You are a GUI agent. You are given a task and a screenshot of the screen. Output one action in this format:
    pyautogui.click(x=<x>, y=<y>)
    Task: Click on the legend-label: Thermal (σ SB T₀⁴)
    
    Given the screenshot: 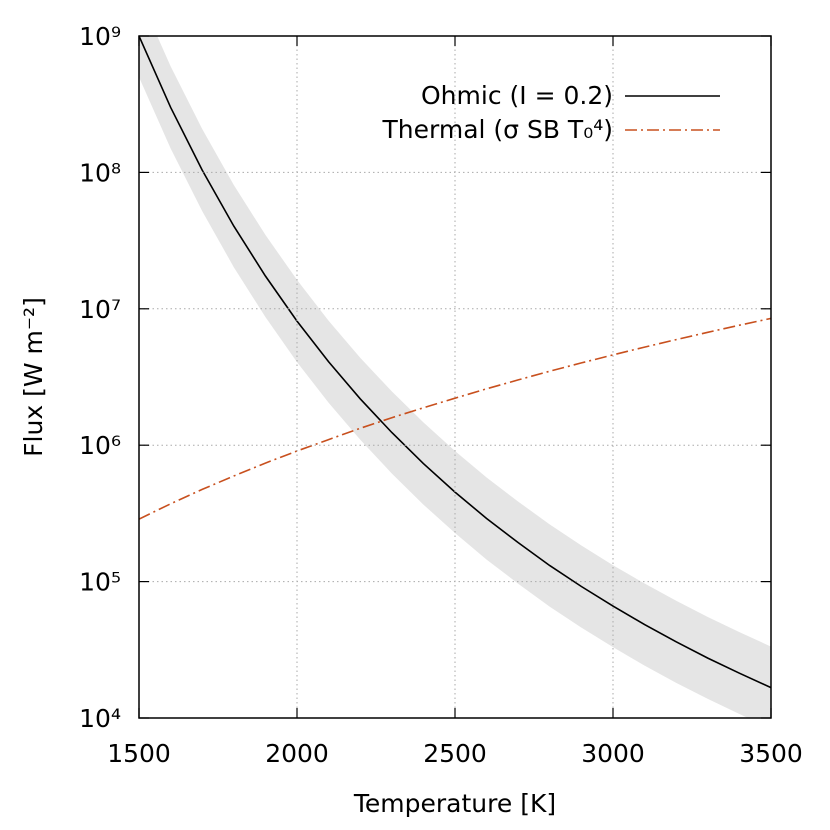 What is the action you would take?
    pyautogui.click(x=497, y=129)
    